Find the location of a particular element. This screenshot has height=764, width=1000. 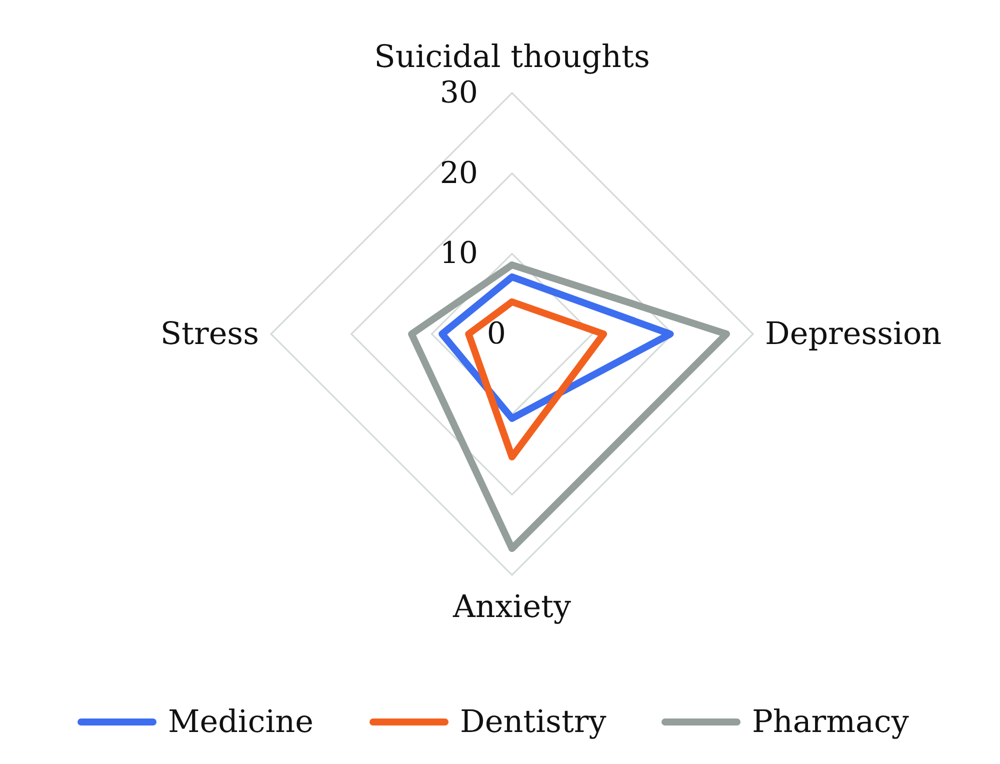

y-tick-label: 20 is located at coordinates (459, 173).